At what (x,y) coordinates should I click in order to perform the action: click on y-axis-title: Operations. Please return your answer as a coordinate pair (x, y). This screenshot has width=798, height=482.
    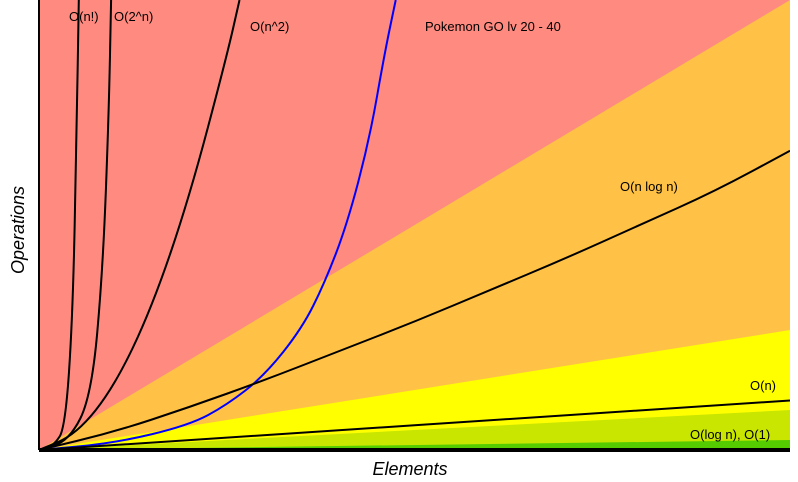
    Looking at the image, I should click on (18, 230).